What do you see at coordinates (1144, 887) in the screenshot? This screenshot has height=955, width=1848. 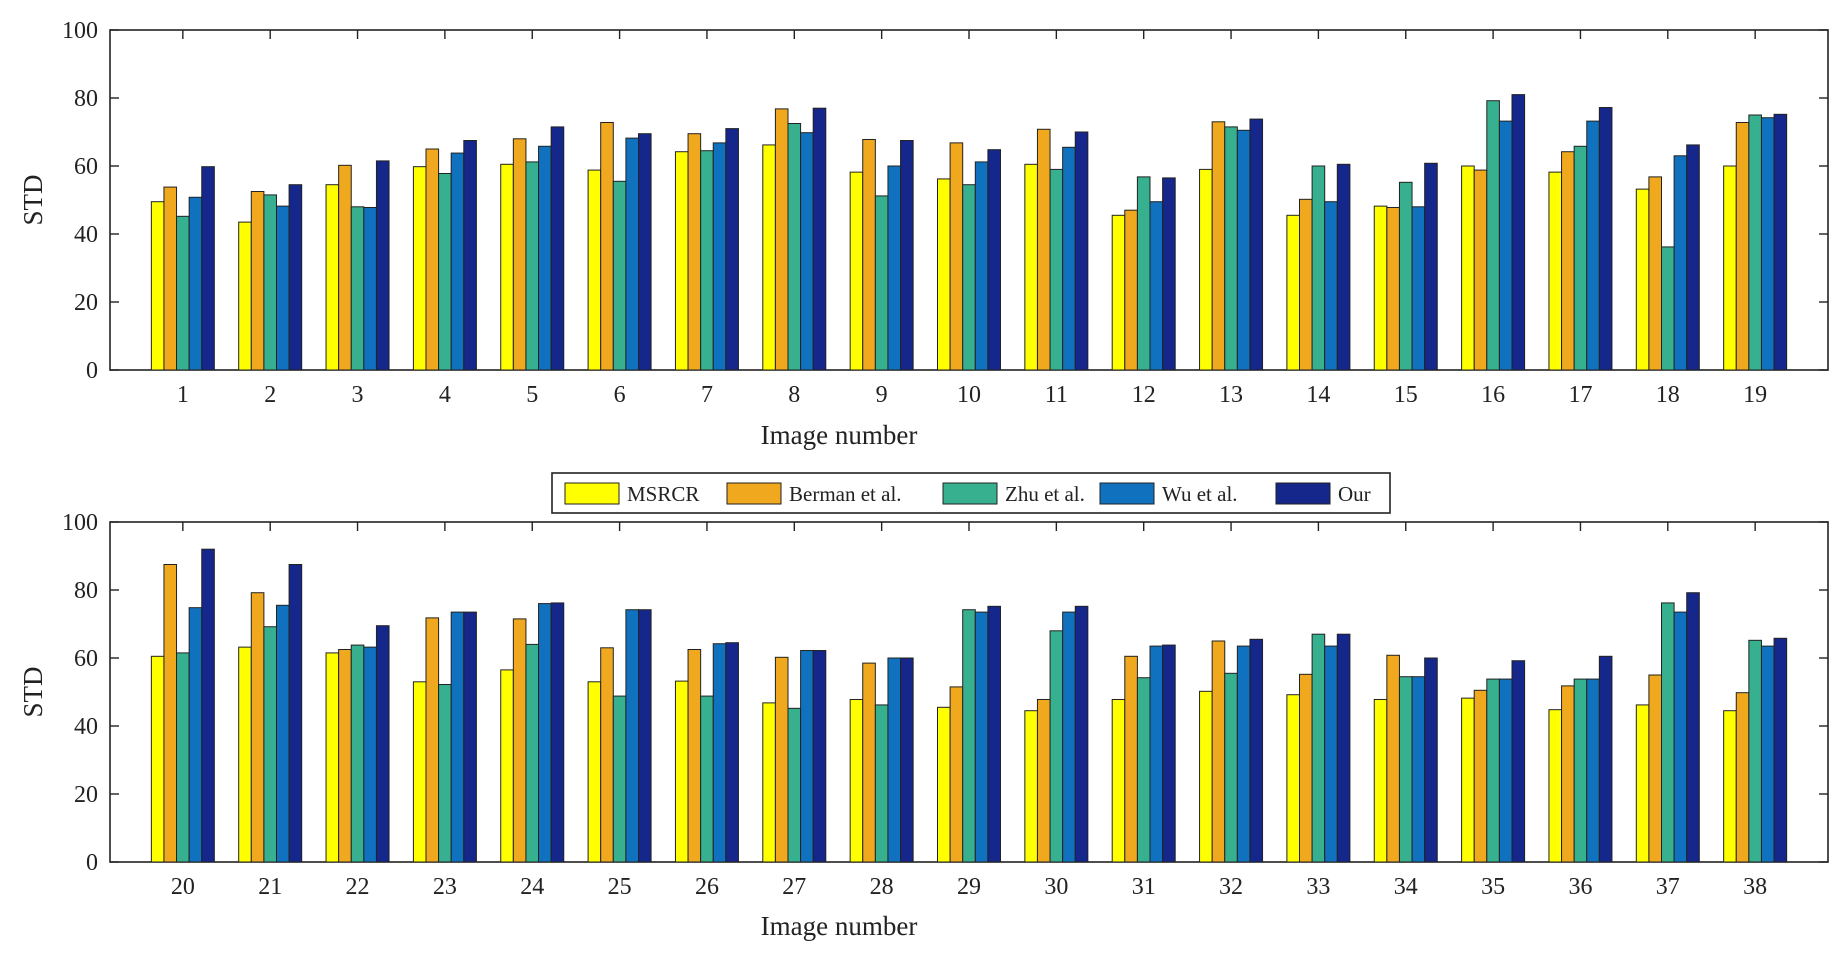 I see `x-tick-label: 31` at bounding box center [1144, 887].